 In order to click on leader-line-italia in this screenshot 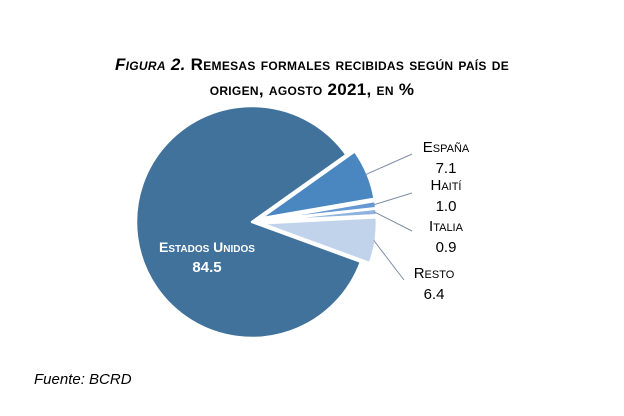, I will do `click(393, 221)`.